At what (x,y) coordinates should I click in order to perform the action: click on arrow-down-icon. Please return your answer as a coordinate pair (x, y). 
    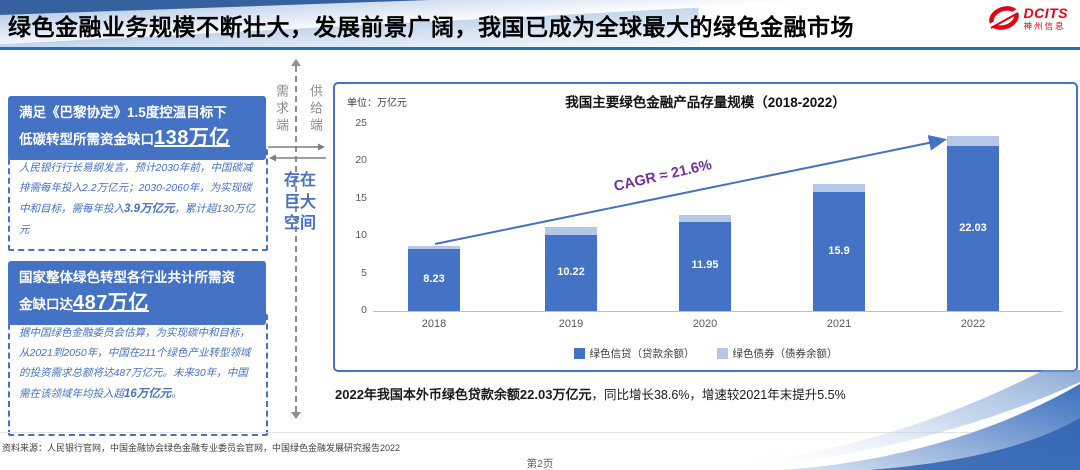
    Looking at the image, I should click on (296, 415).